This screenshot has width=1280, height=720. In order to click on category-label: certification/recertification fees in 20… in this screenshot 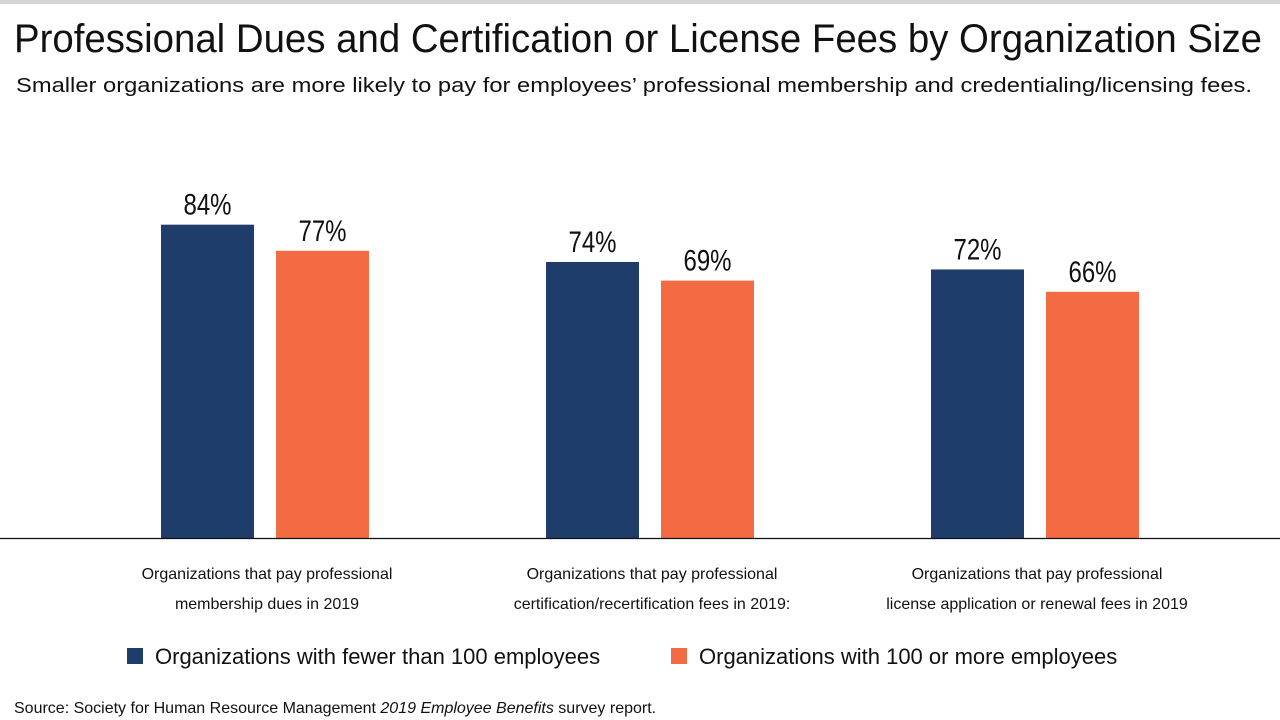, I will do `click(652, 604)`.